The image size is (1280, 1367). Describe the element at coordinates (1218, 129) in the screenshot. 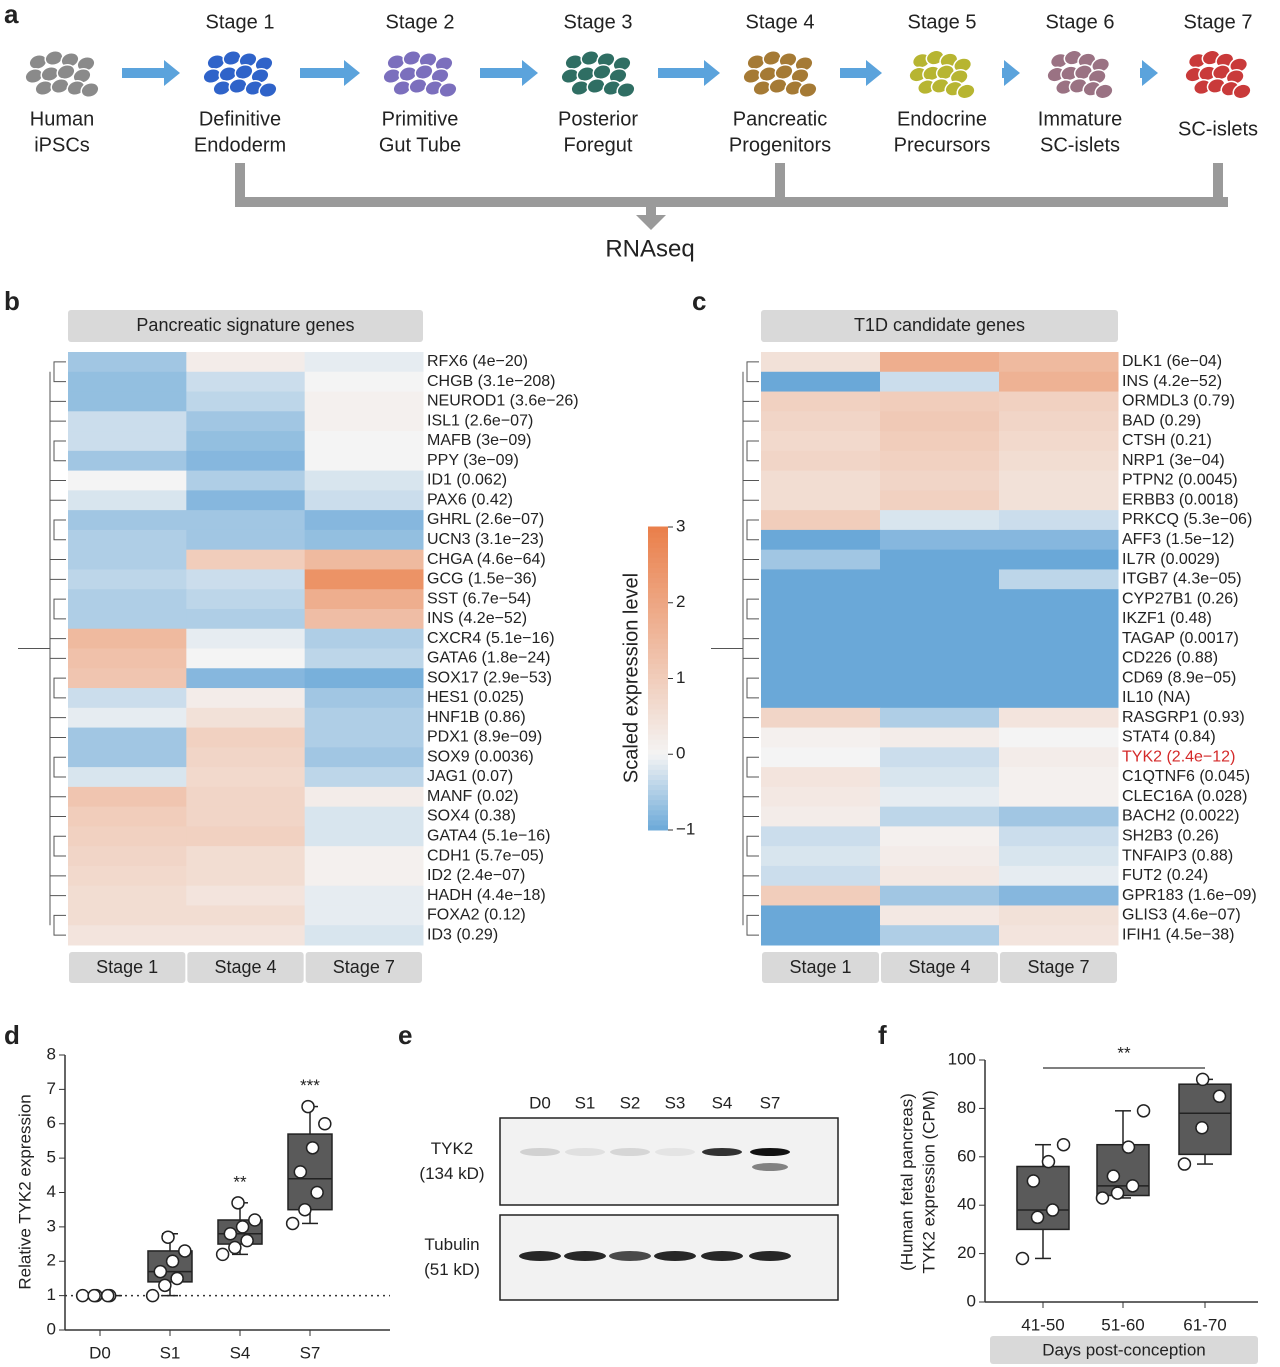

I see `stage-name: SC-islets` at that location.